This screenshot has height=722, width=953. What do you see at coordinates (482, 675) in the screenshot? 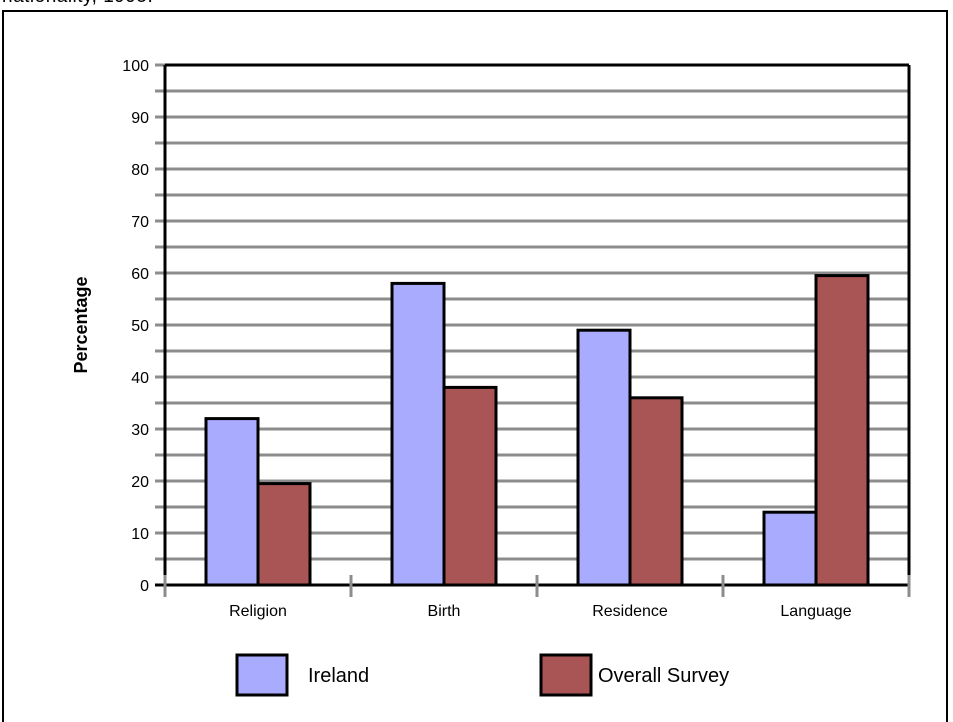
I see `legend: Ireland Overall Survey` at bounding box center [482, 675].